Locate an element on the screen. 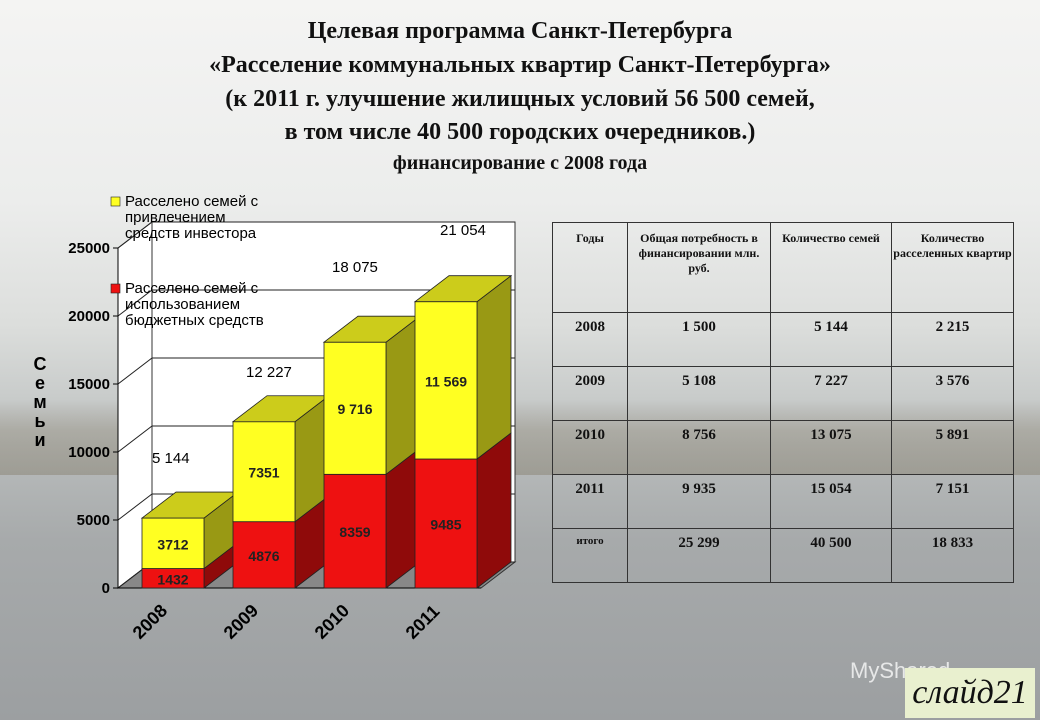 The height and width of the screenshot is (720, 1040). table-row: 2008 1 500 5 144 2 215 is located at coordinates (783, 339).